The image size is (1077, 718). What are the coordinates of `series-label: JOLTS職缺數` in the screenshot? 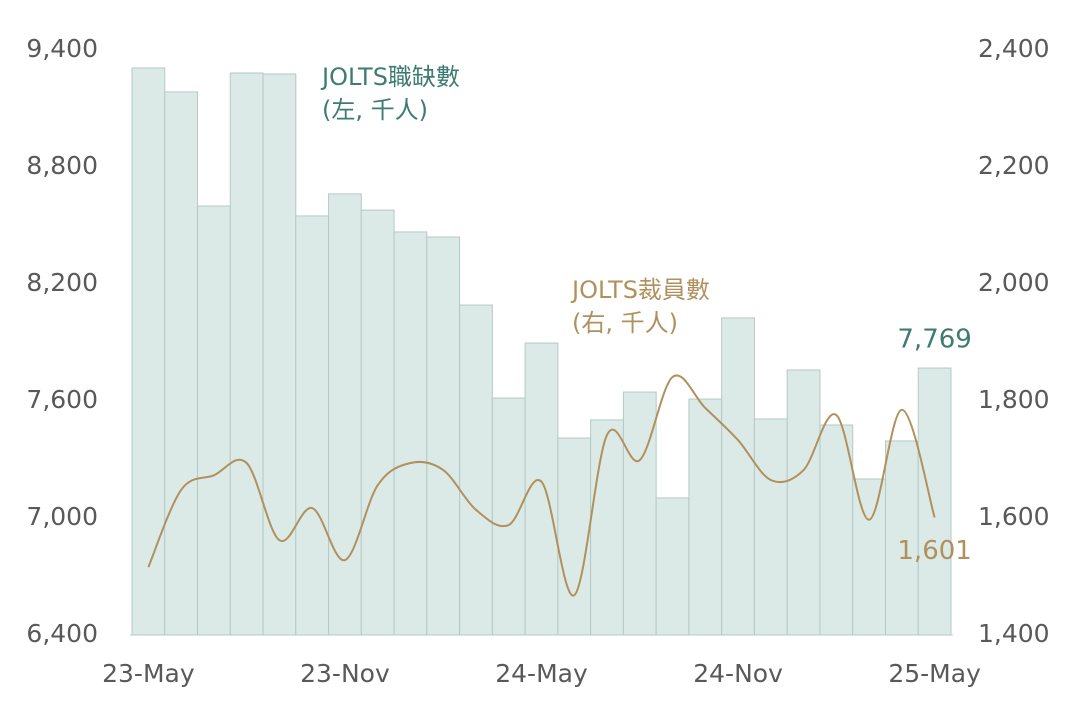 It's located at (390, 77).